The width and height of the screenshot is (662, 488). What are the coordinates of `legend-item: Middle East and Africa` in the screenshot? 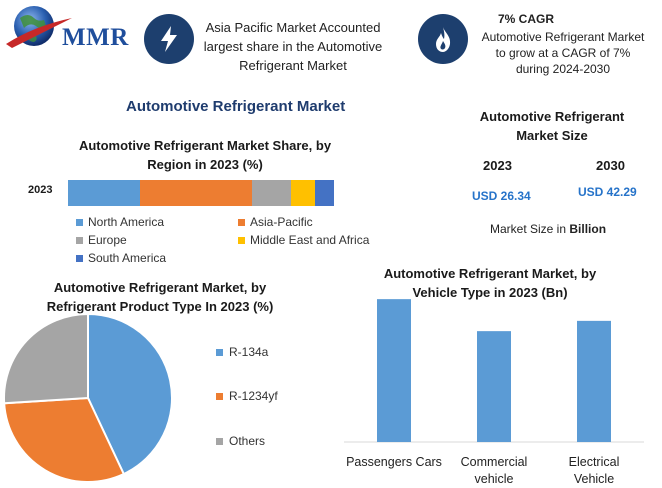 It's located at (303, 240).